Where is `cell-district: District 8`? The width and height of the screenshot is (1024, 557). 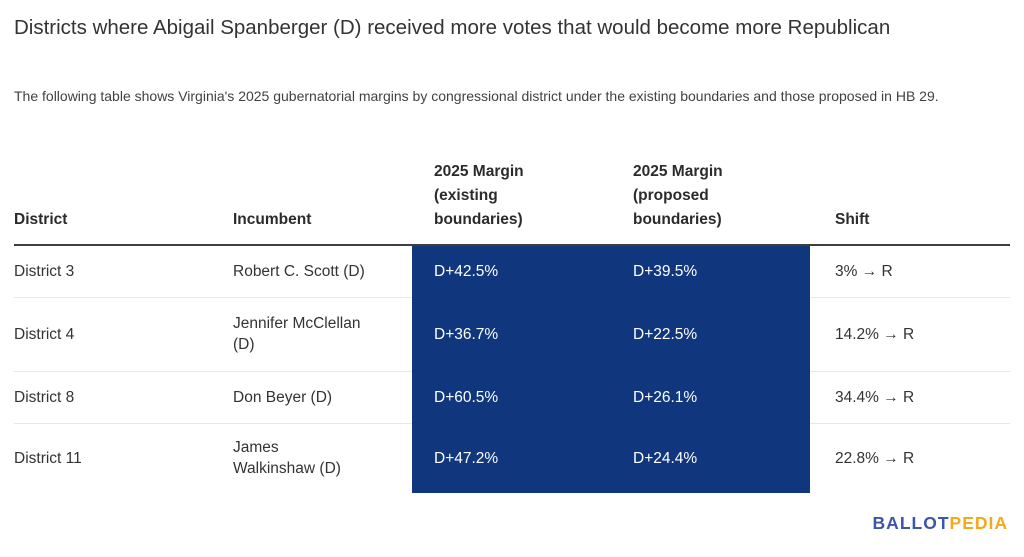 cell-district: District 8 is located at coordinates (123, 397).